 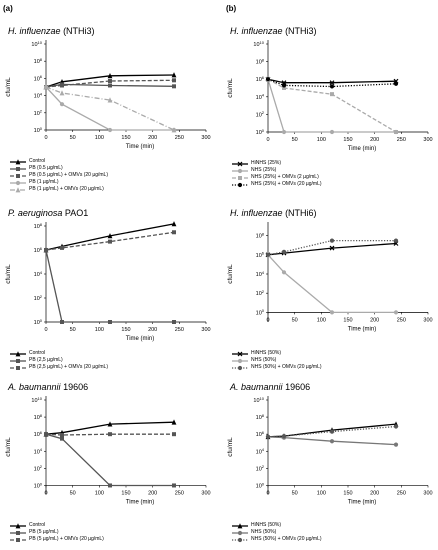 What do you see at coordinates (298, 387) in the screenshot?
I see `chart-title-strain: 19606` at bounding box center [298, 387].